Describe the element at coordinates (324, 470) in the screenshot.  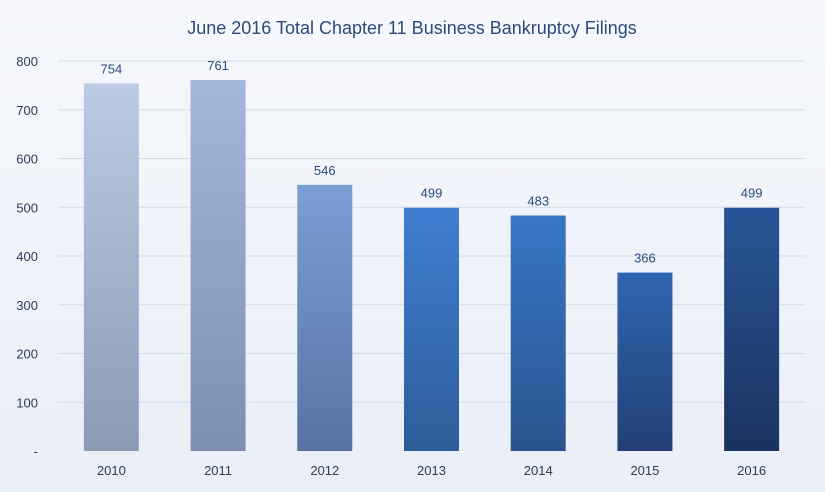
I see `x-tick-label: 2012` at that location.